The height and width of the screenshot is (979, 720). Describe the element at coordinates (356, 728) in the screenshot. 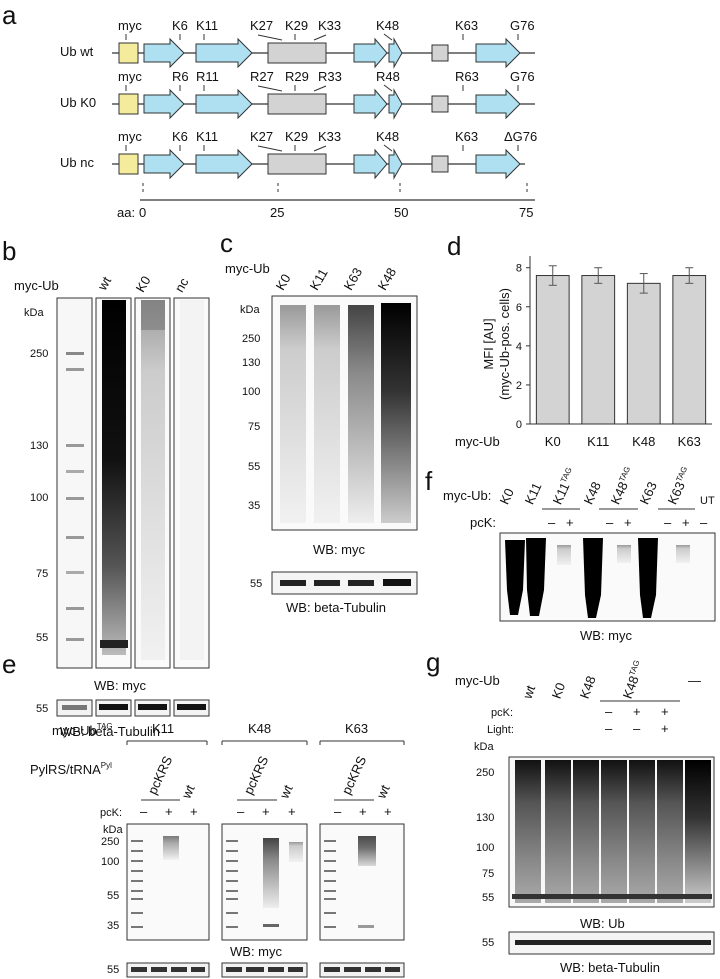

I see `group-label-k63: K63` at that location.